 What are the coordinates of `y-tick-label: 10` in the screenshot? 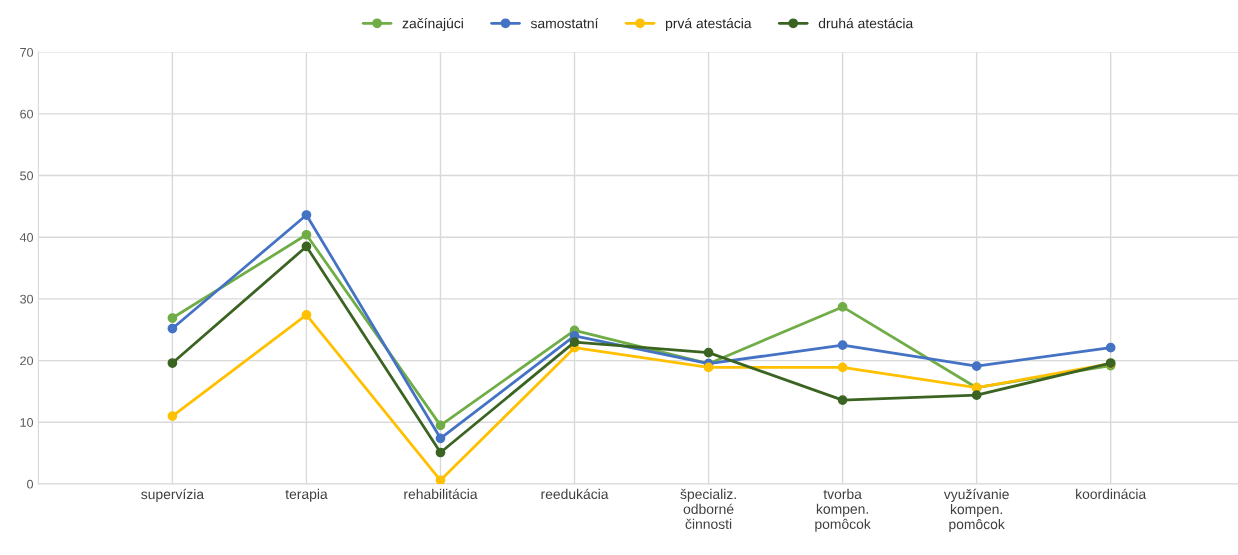 It's located at (27, 422).